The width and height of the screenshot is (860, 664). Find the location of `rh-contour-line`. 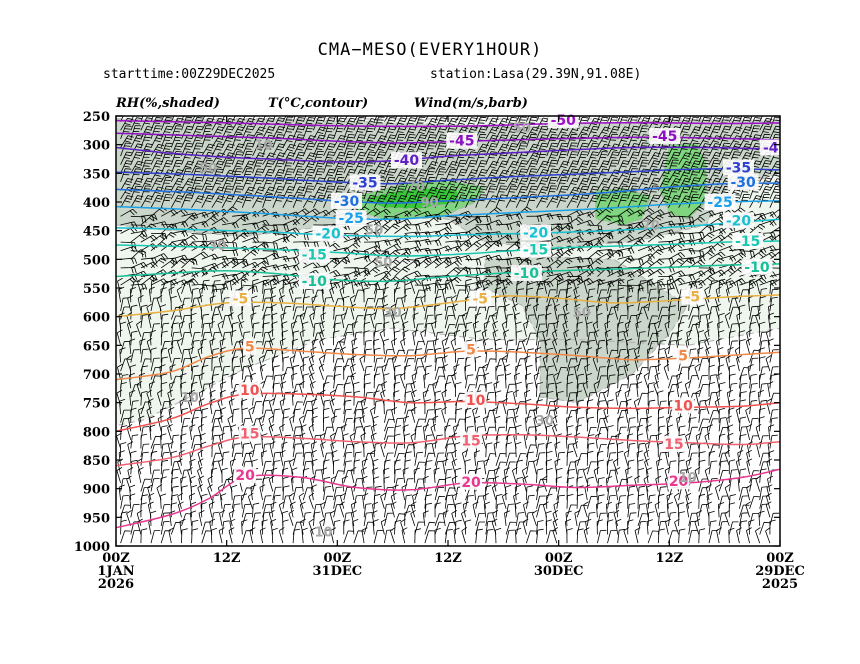

rh-contour-line is located at coordinates (623, 206).